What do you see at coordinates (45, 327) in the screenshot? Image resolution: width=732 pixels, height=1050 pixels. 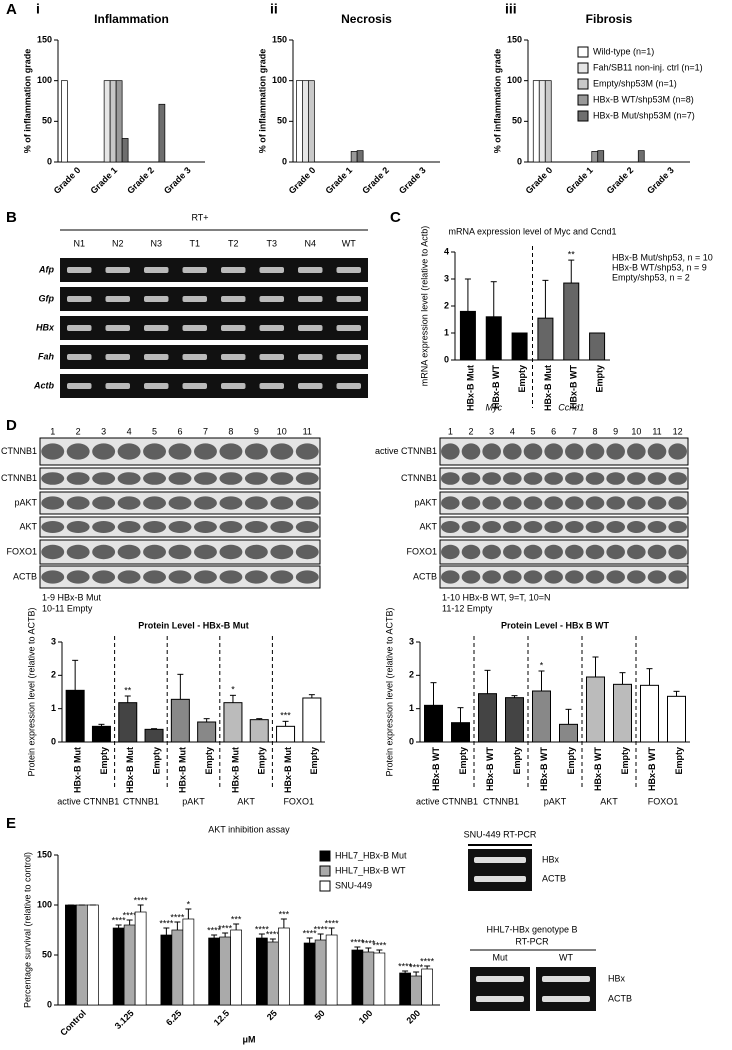 I see `gene-label: HBx` at bounding box center [45, 327].